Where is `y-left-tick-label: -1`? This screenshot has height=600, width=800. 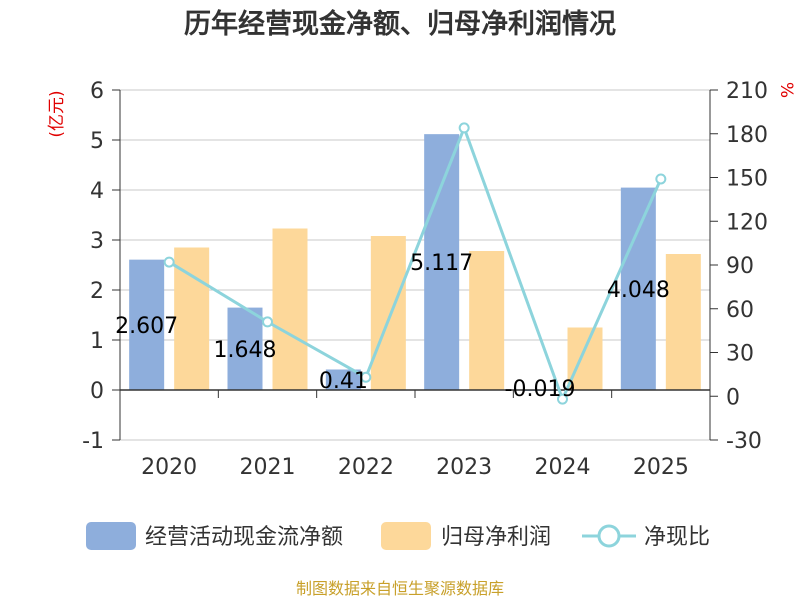
y-left-tick-label: -1 is located at coordinates (93, 441).